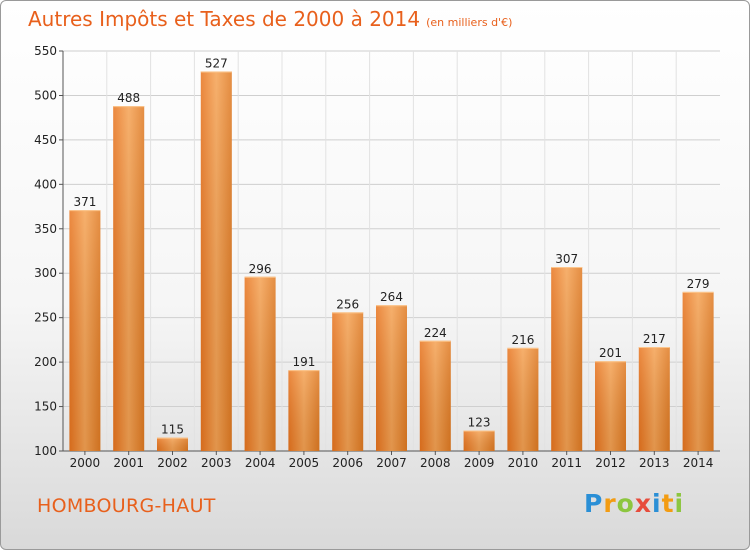  Describe the element at coordinates (45, 229) in the screenshot. I see `y-tick-label: 350` at that location.